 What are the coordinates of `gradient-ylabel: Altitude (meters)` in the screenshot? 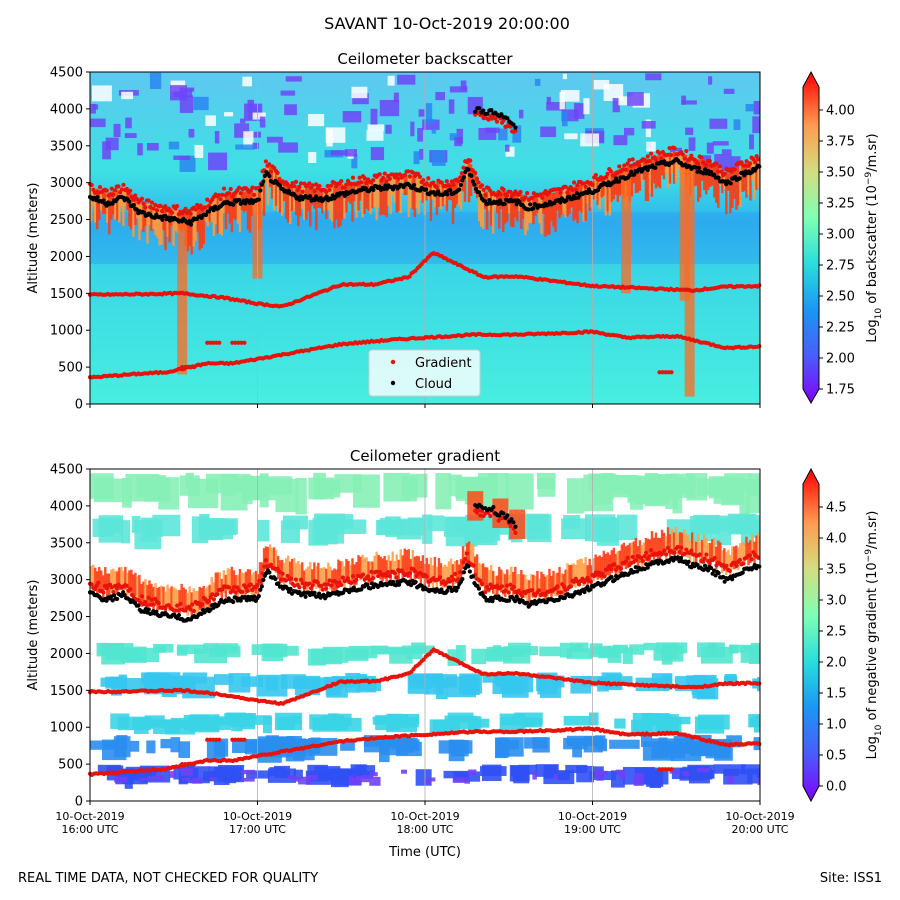 It's located at (33, 635).